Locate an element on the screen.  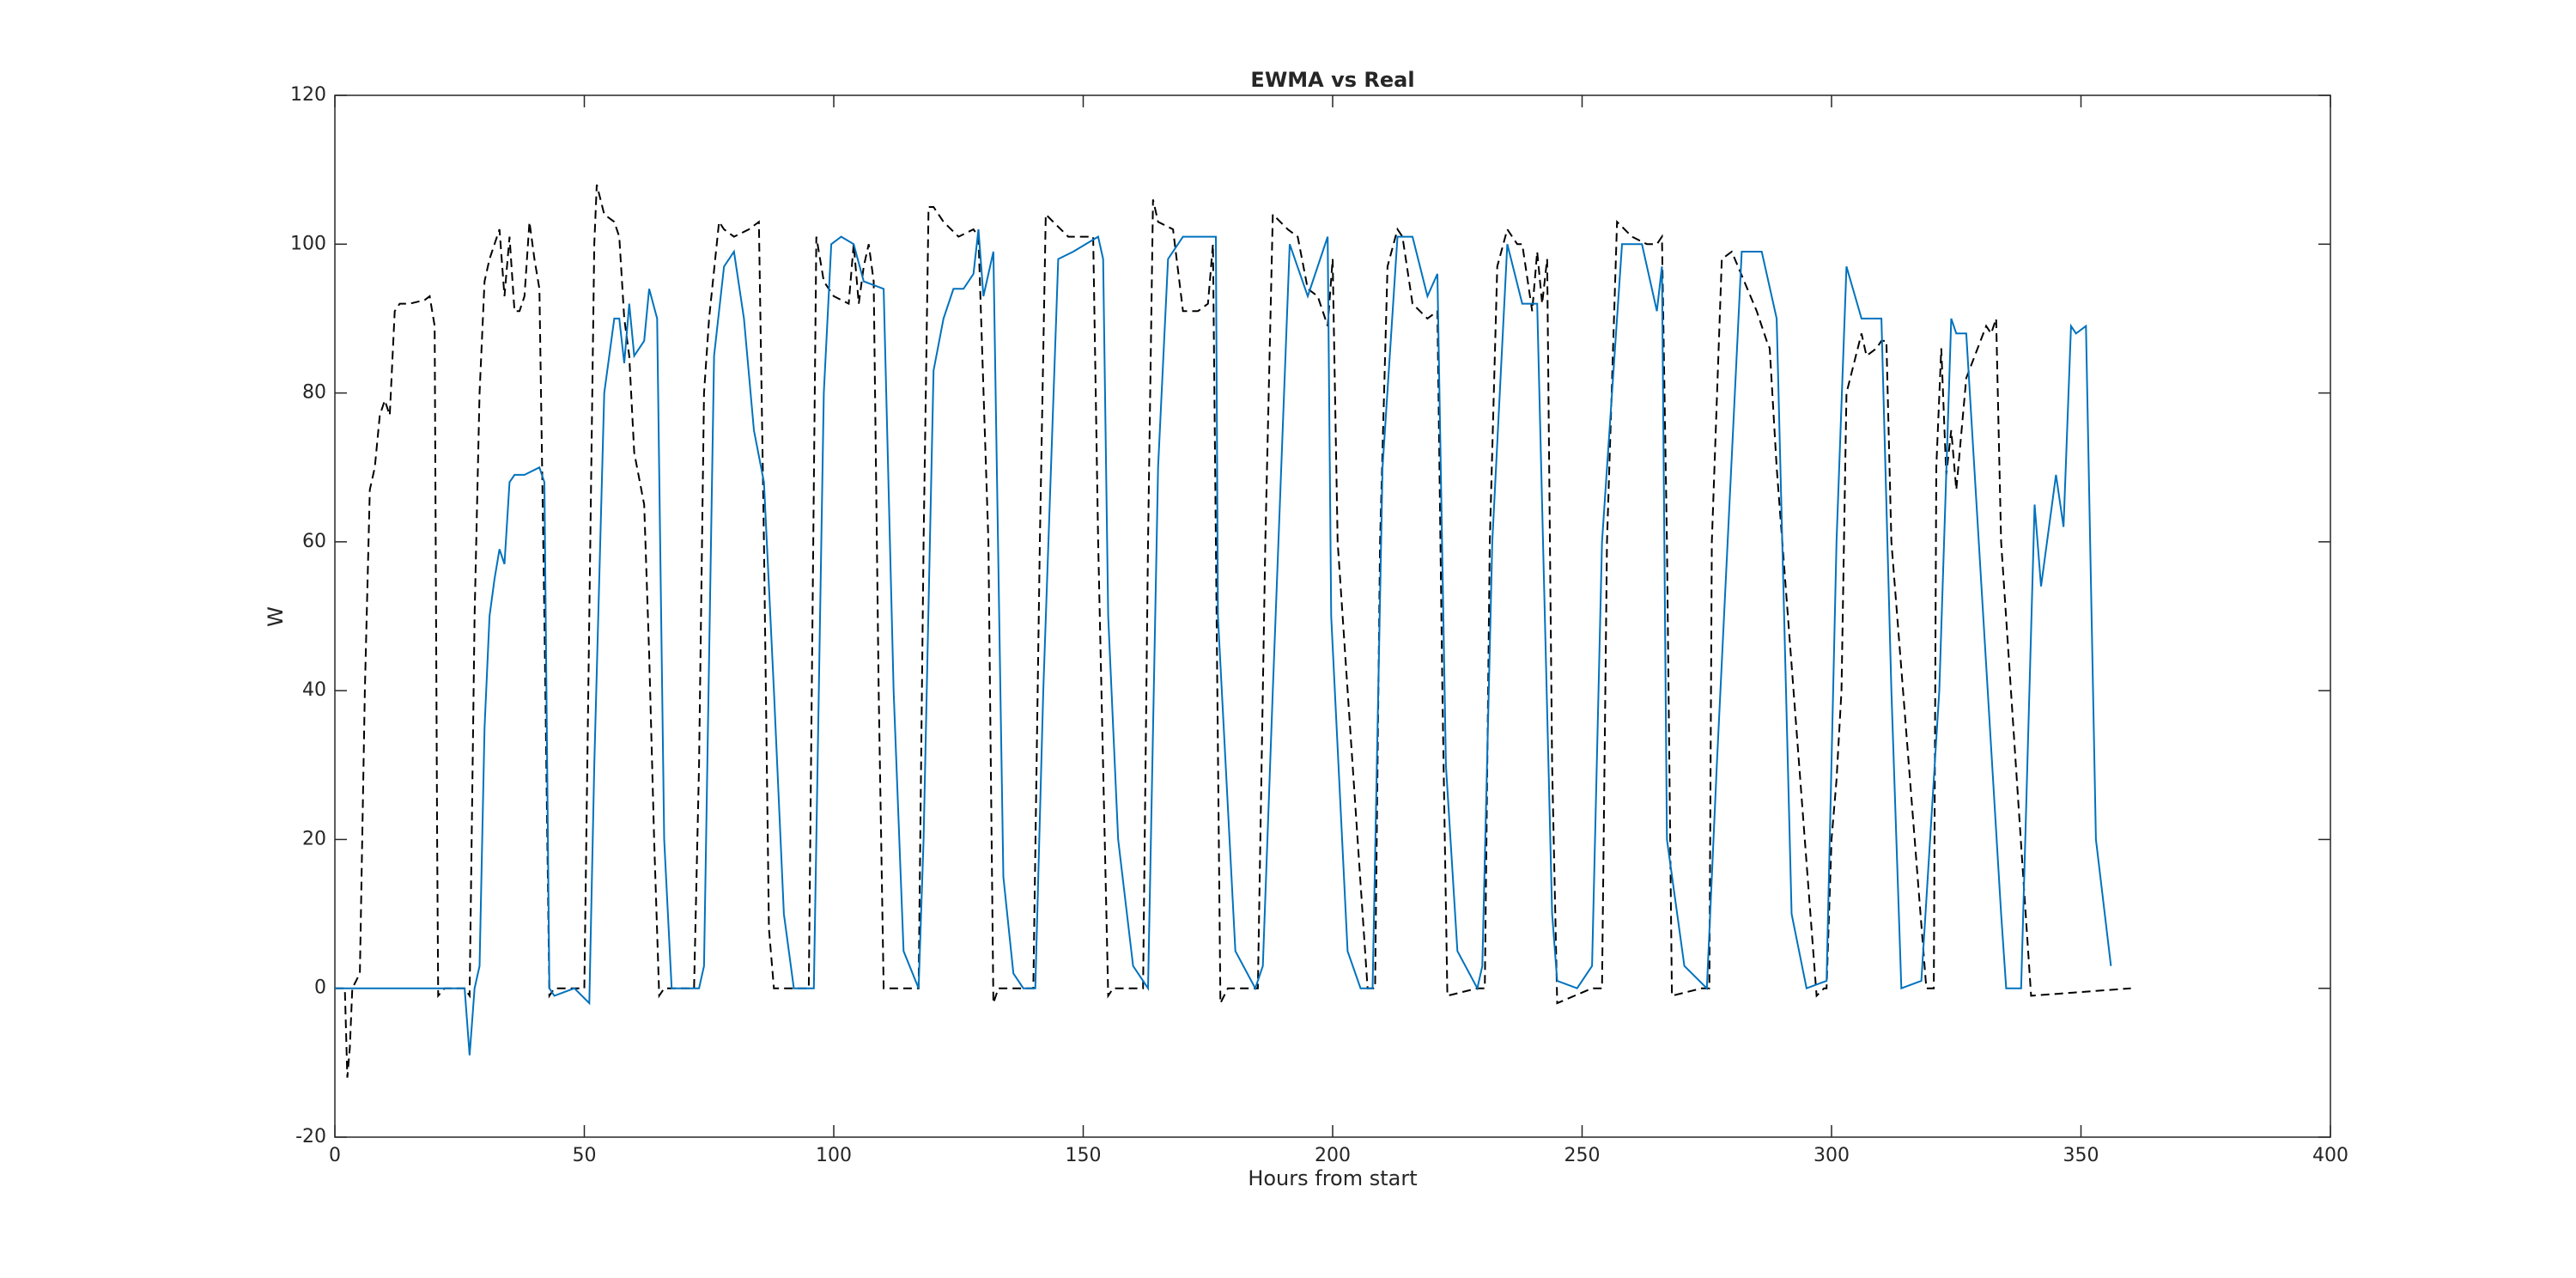
x-tick-label: 350 is located at coordinates (2081, 1155).